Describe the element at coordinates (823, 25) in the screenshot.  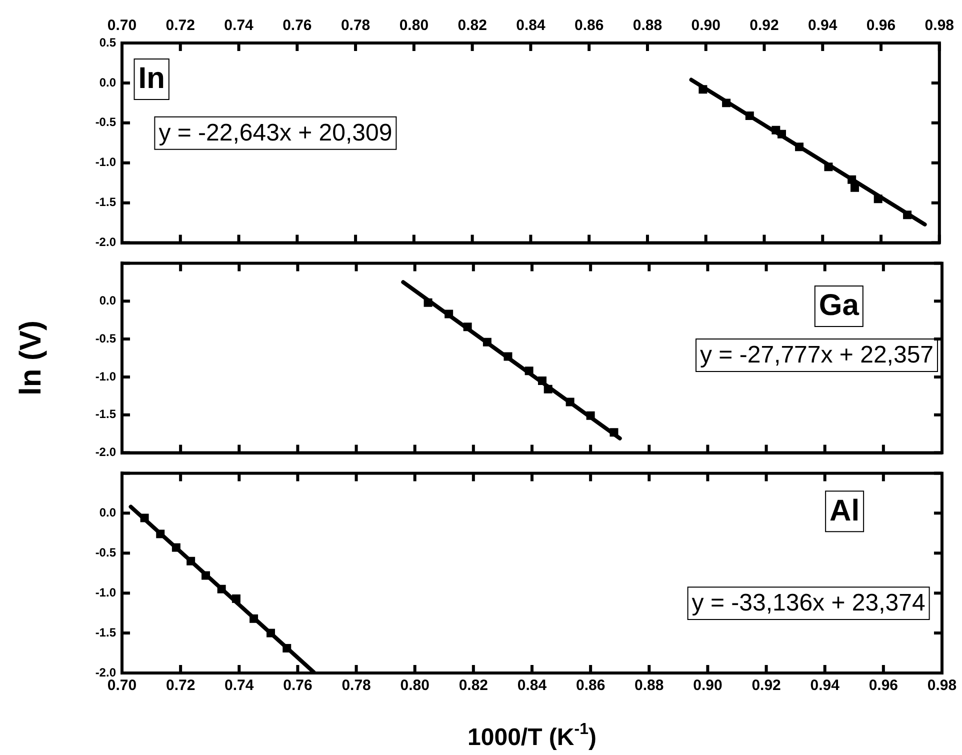
I see `x2-tick-label: 0.94` at that location.